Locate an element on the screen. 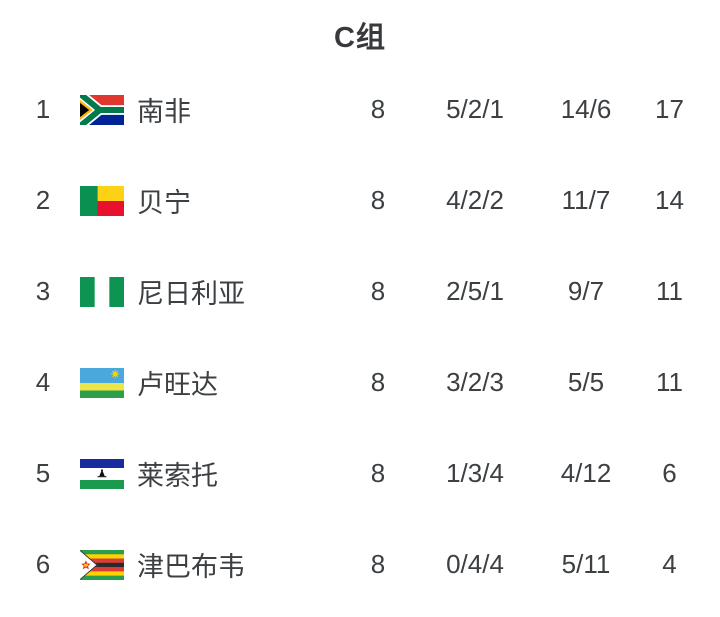 Image resolution: width=720 pixels, height=617 pixels. goals-for-against-cell: 14/6 is located at coordinates (586, 109).